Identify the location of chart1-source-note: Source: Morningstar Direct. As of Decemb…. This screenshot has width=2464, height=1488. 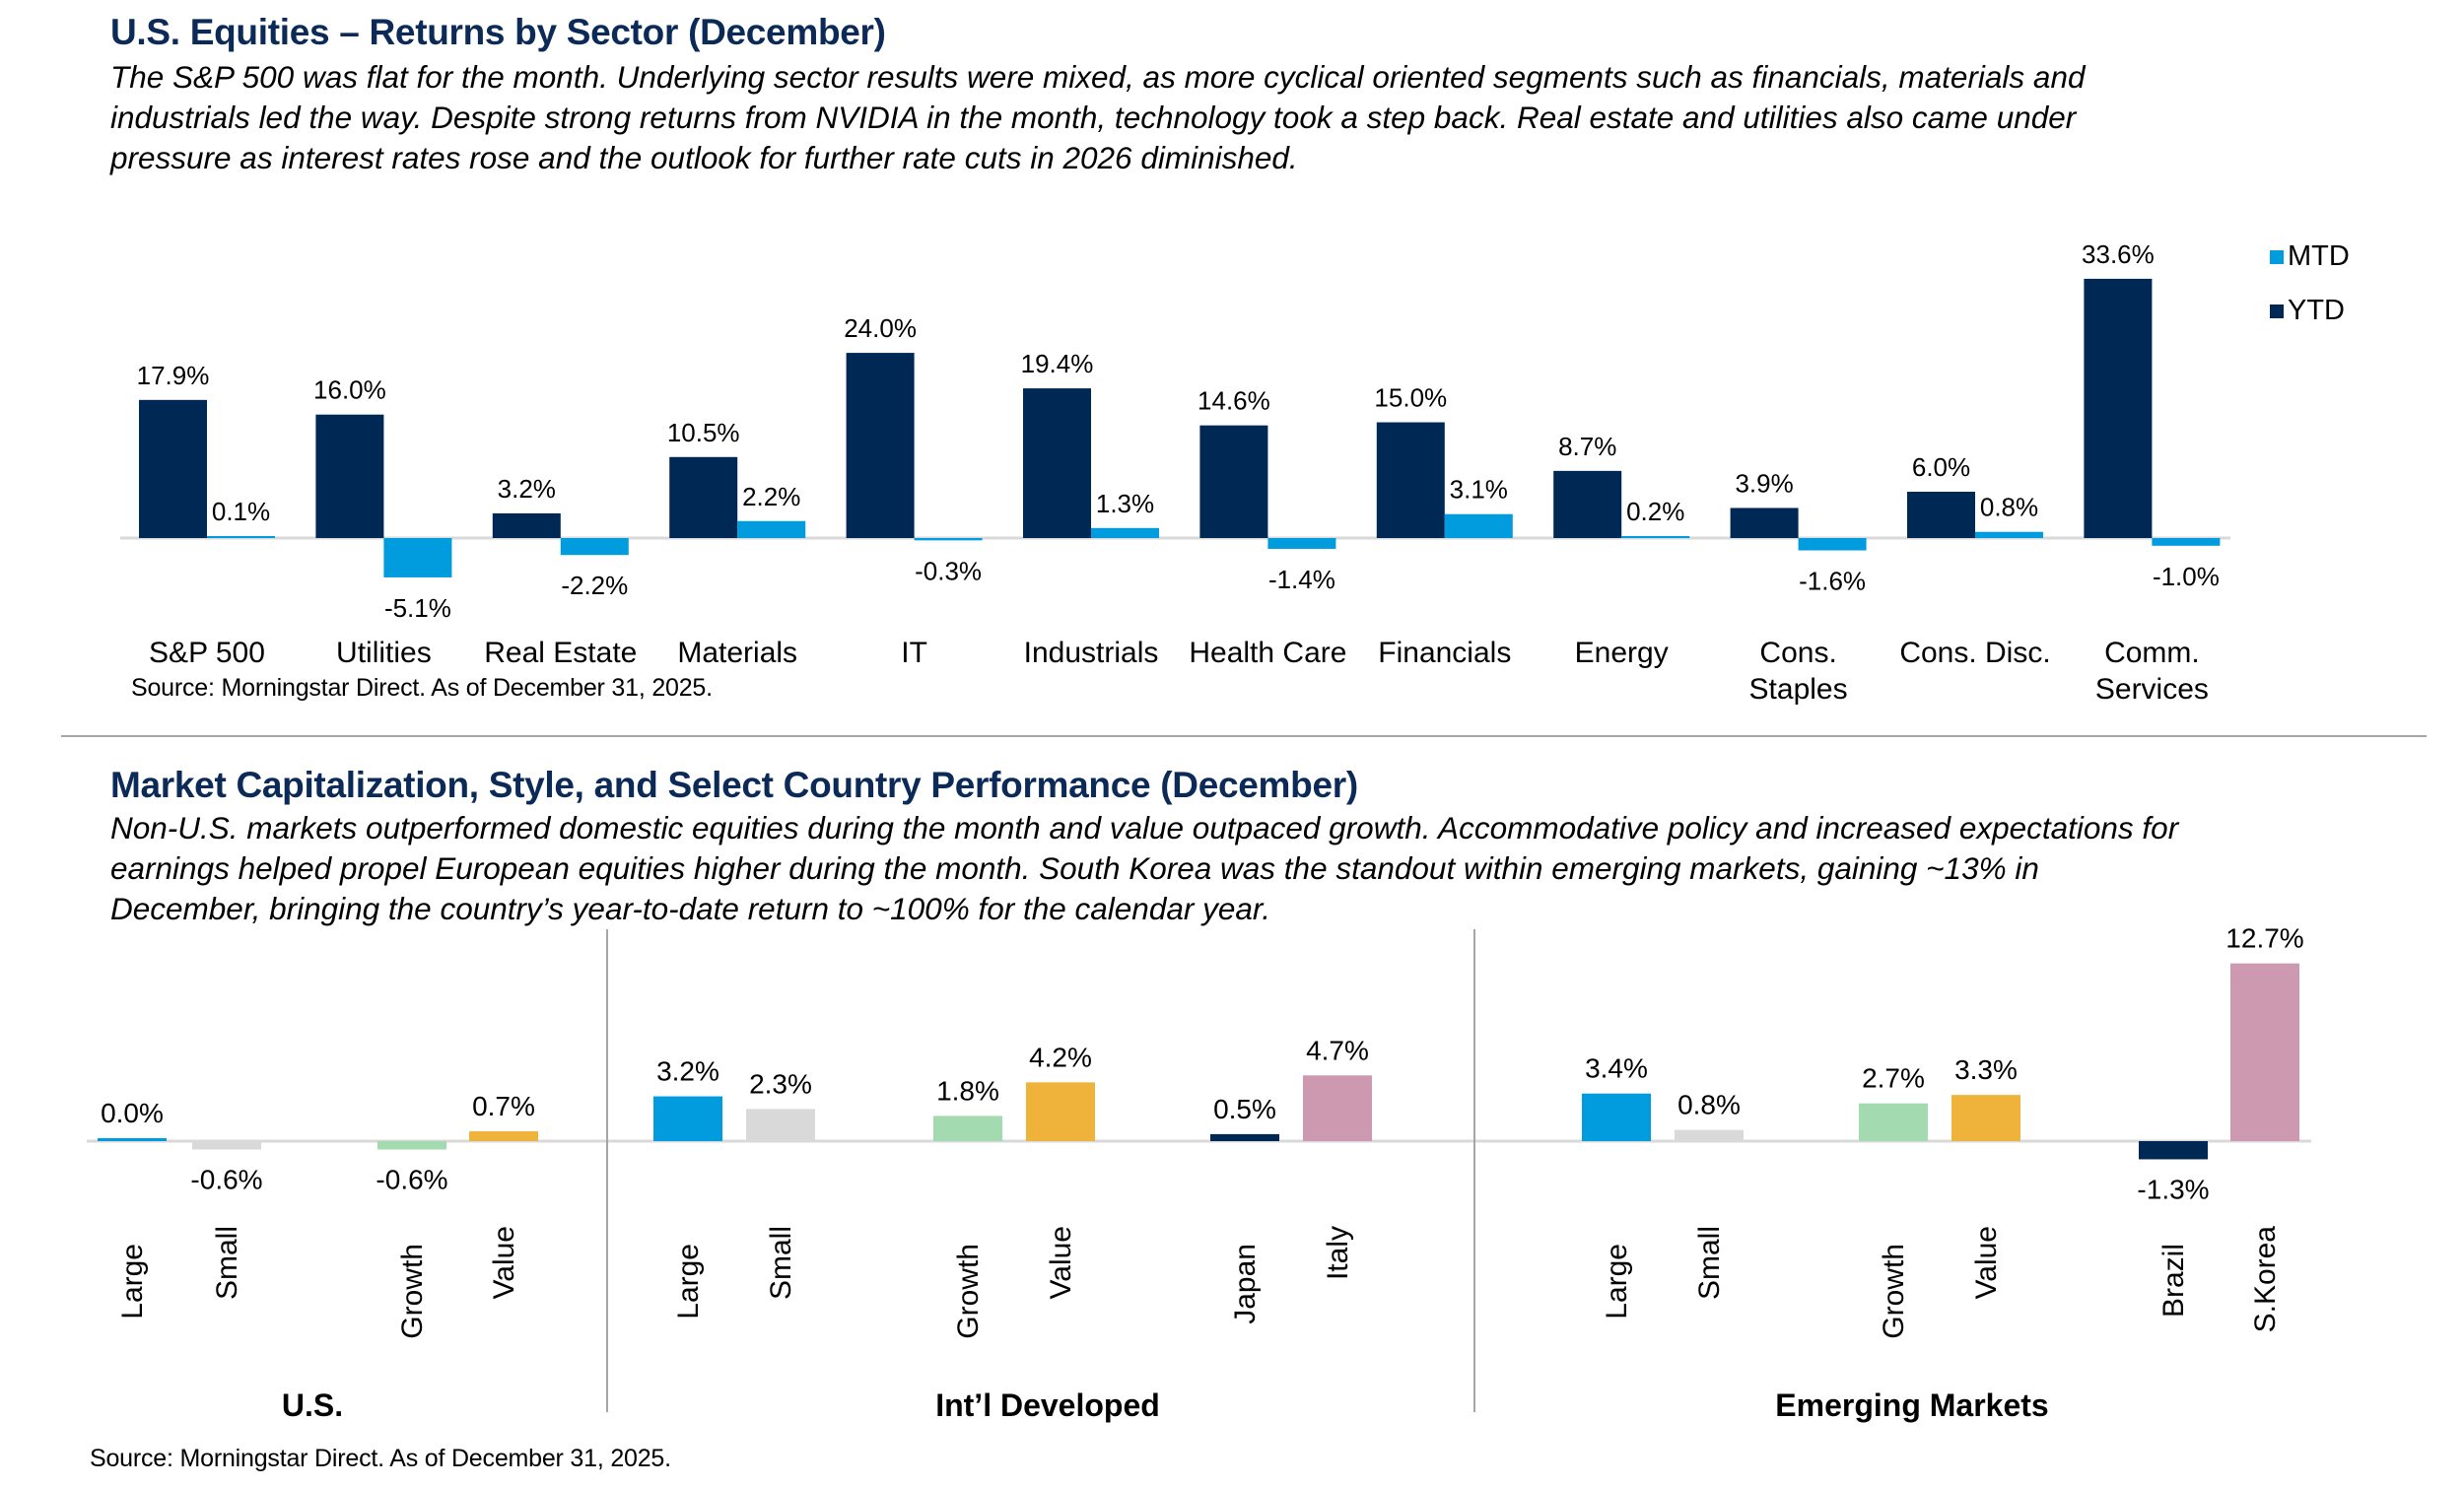
(422, 688).